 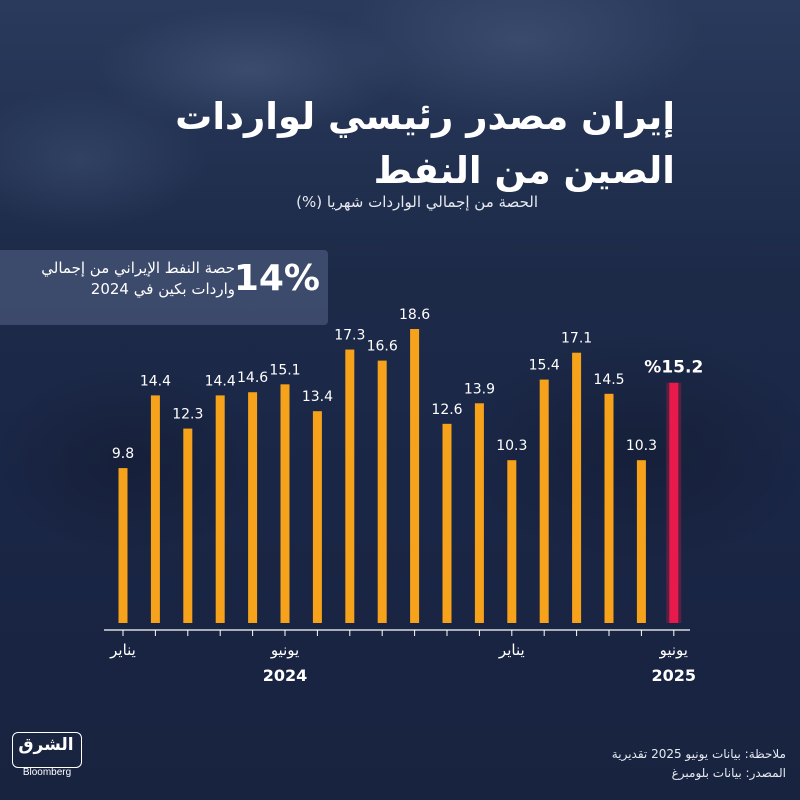 I want to click on chart-subtitle: الحصة من إجمالي الواردات شهريا (%), so click(x=417, y=202).